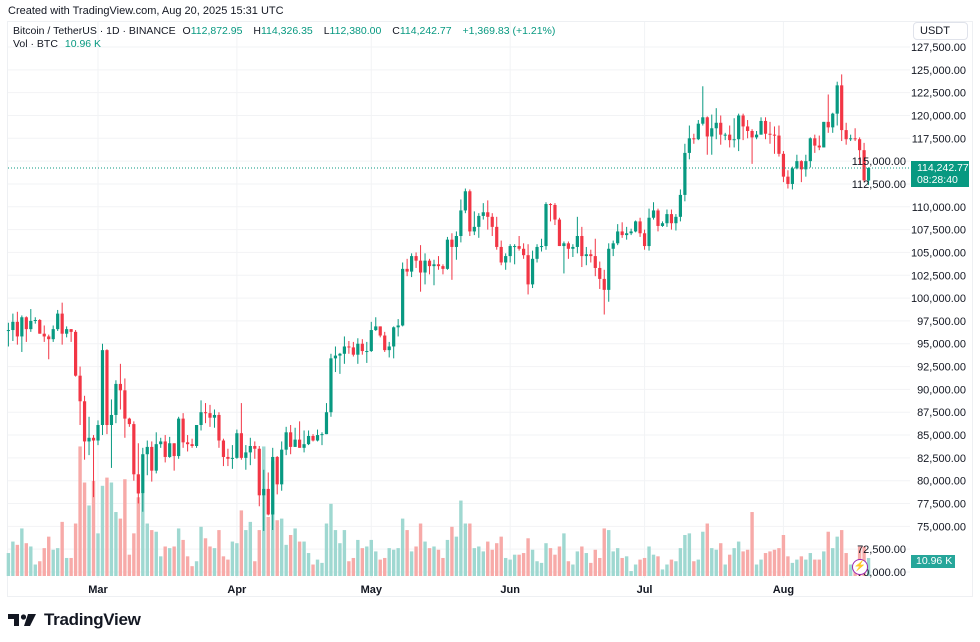 This screenshot has height=642, width=980. I want to click on y-tick-label: 92,500.00, so click(941, 368).